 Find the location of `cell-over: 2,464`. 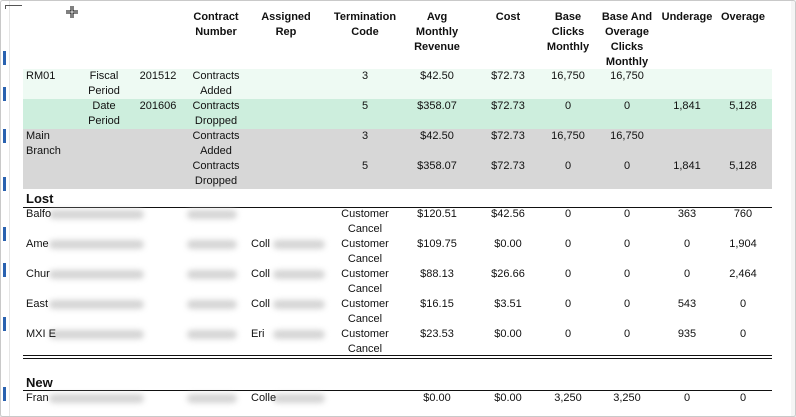

cell-over: 2,464 is located at coordinates (743, 274).